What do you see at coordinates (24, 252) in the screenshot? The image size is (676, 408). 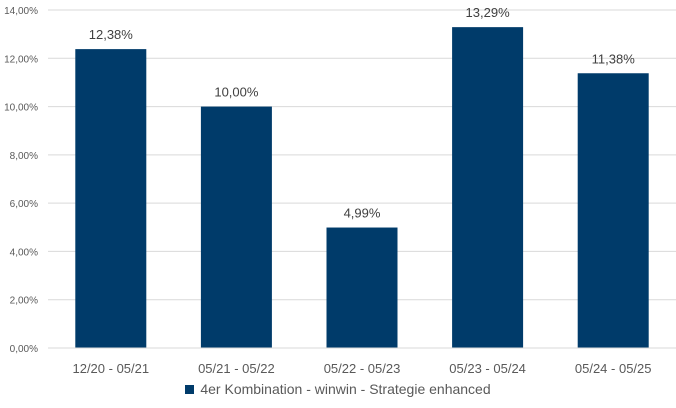 I see `y-tick-label: 4,00%` at bounding box center [24, 252].